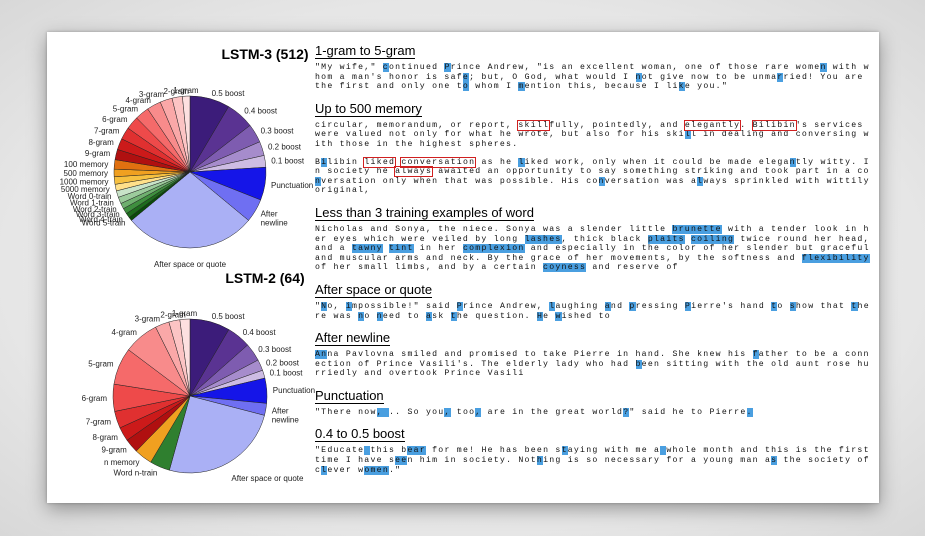 This screenshot has width=925, height=536. Describe the element at coordinates (152, 94) in the screenshot. I see `pie-label: 3-gram` at that location.